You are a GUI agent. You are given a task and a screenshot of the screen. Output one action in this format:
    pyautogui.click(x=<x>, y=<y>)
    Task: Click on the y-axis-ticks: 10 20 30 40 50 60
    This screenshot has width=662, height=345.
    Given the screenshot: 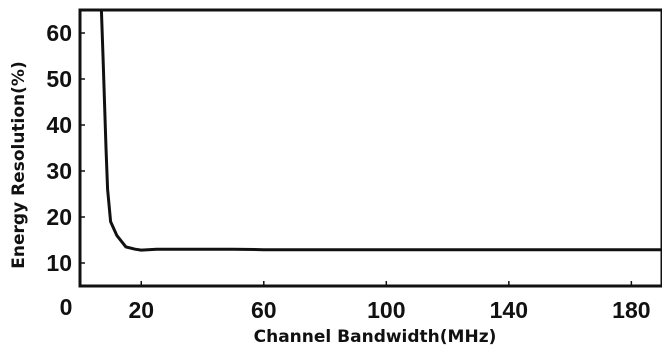 What is the action you would take?
    pyautogui.click(x=65, y=148)
    